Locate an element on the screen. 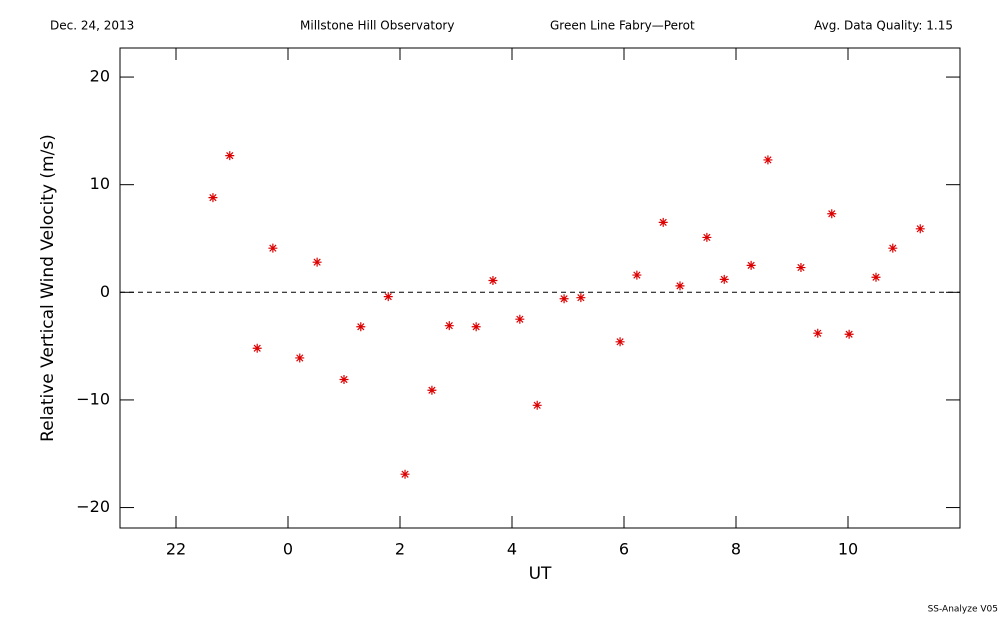 The height and width of the screenshot is (625, 1000). x-tick-label: 22 is located at coordinates (176, 549).